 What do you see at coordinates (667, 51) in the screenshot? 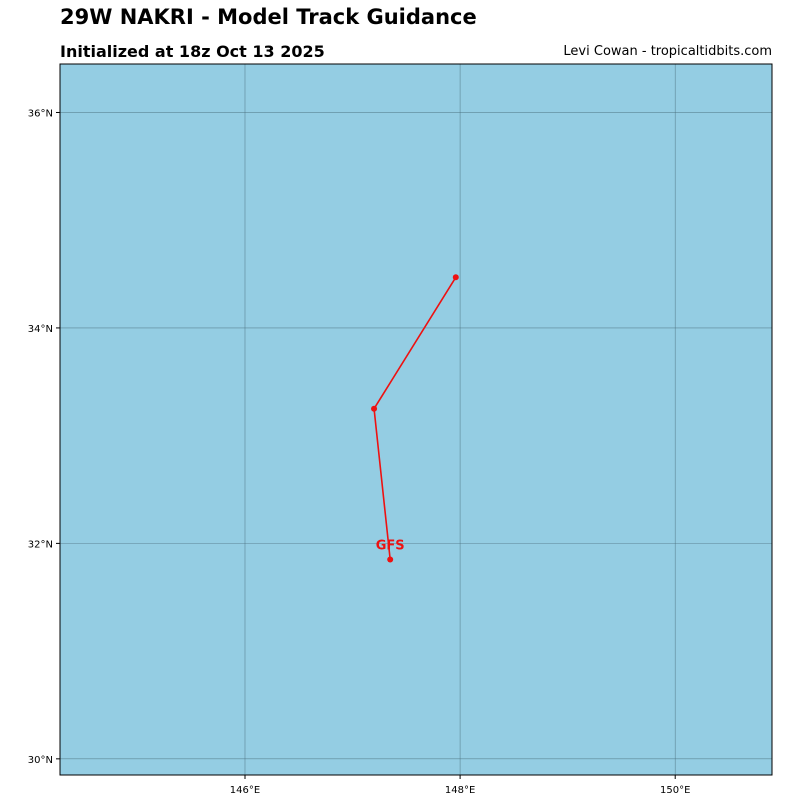
I see `credit-text: Levi Cowan - tropicaltidbits.com` at bounding box center [667, 51].